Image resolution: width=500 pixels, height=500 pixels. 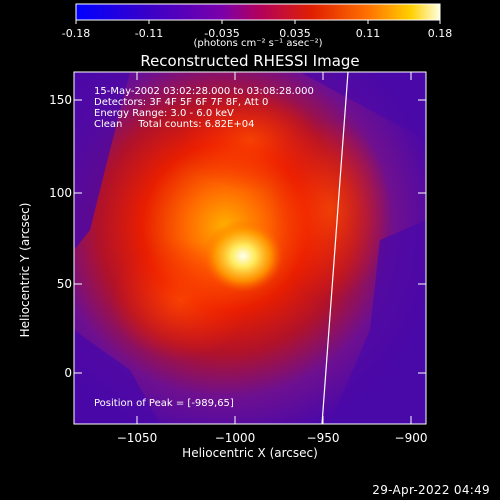 I want to click on colorbar-gradient, so click(x=258, y=12).